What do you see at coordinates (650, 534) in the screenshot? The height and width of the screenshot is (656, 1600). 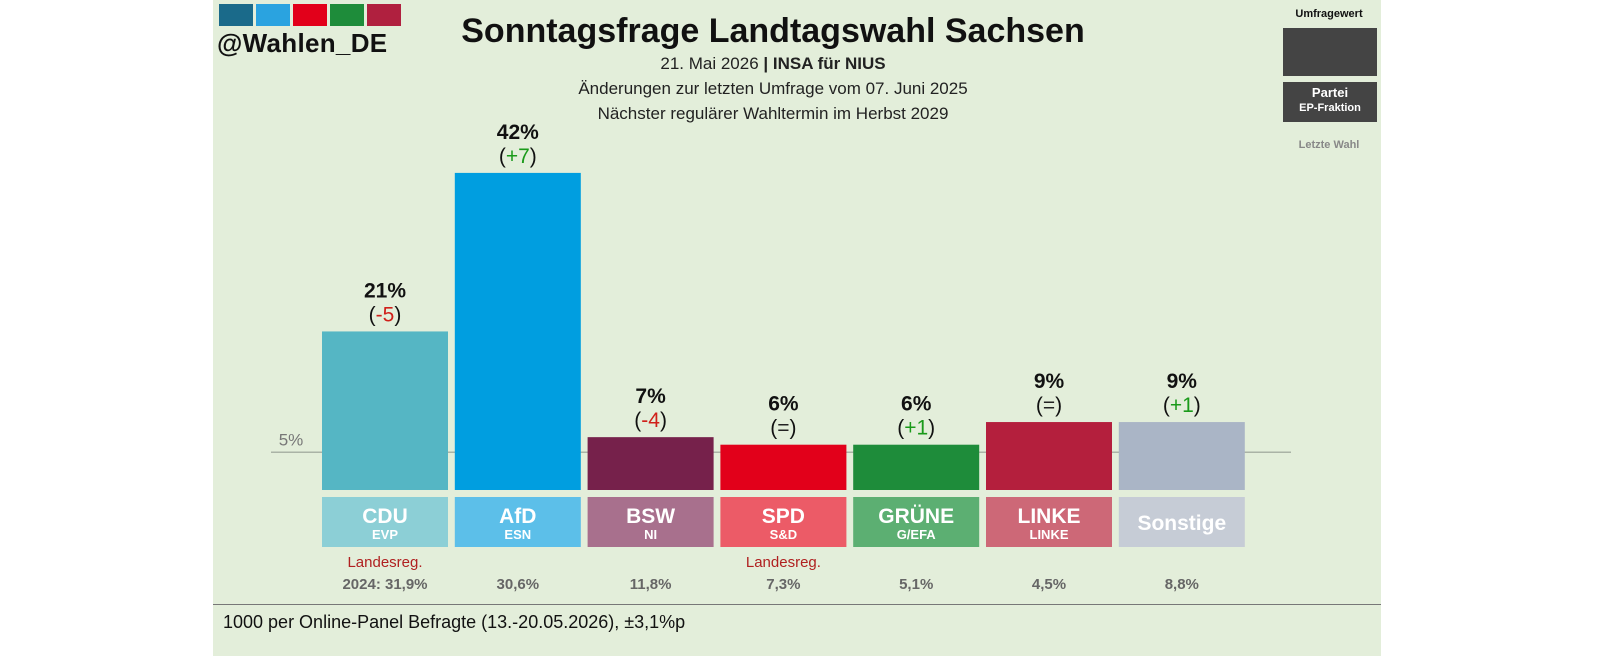 I see `party-faction: NI` at bounding box center [650, 534].